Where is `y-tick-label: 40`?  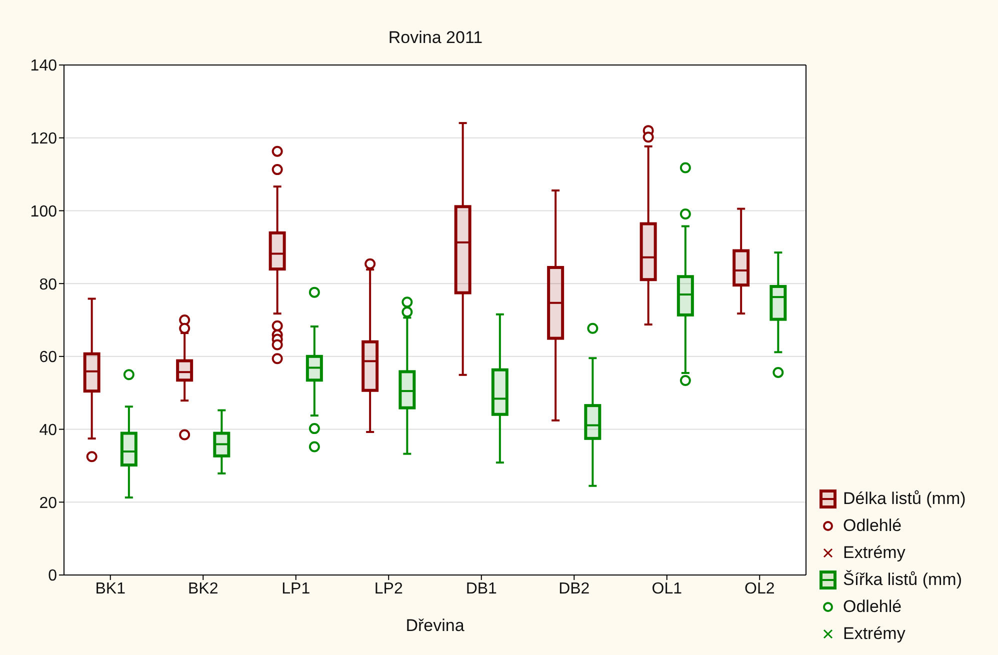 y-tick-label: 40 is located at coordinates (48, 430).